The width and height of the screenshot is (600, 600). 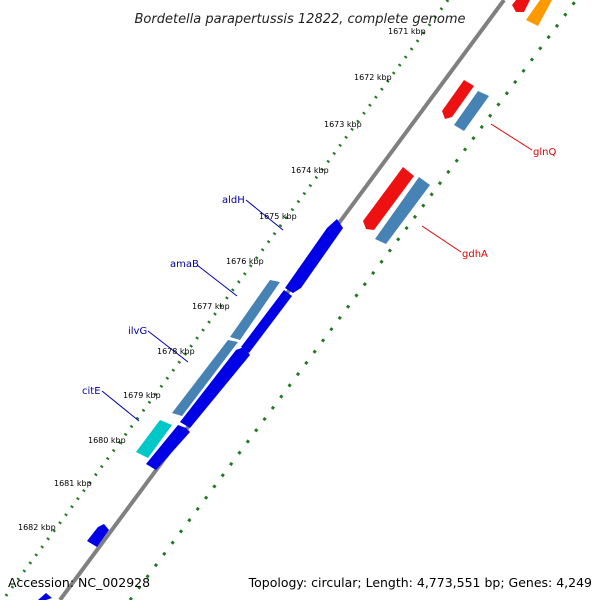 I want to click on gene-label-glnq: glnQ, so click(x=544, y=152).